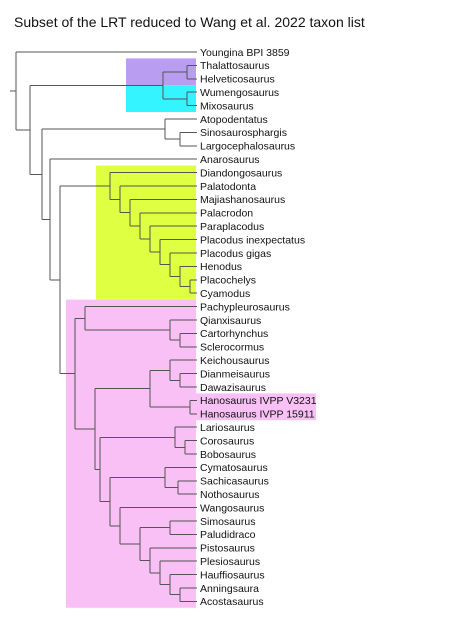  Describe the element at coordinates (225, 294) in the screenshot. I see `taxon-label: Cyamodus` at that location.